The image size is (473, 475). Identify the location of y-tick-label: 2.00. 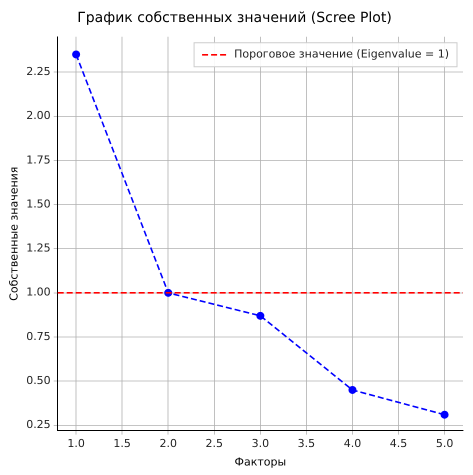
(38, 115).